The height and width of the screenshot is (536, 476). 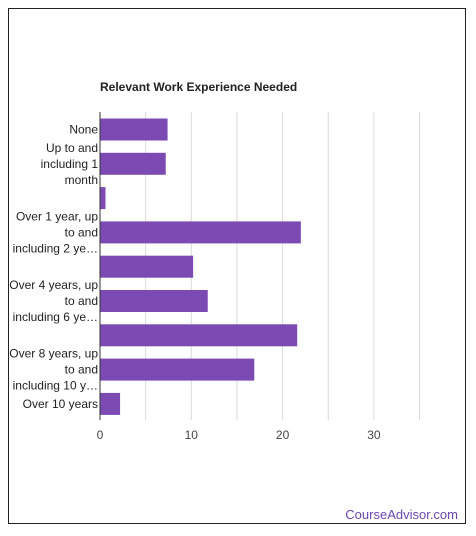 What do you see at coordinates (53, 285) in the screenshot?
I see `category-label-line: Over 4 years, up` at bounding box center [53, 285].